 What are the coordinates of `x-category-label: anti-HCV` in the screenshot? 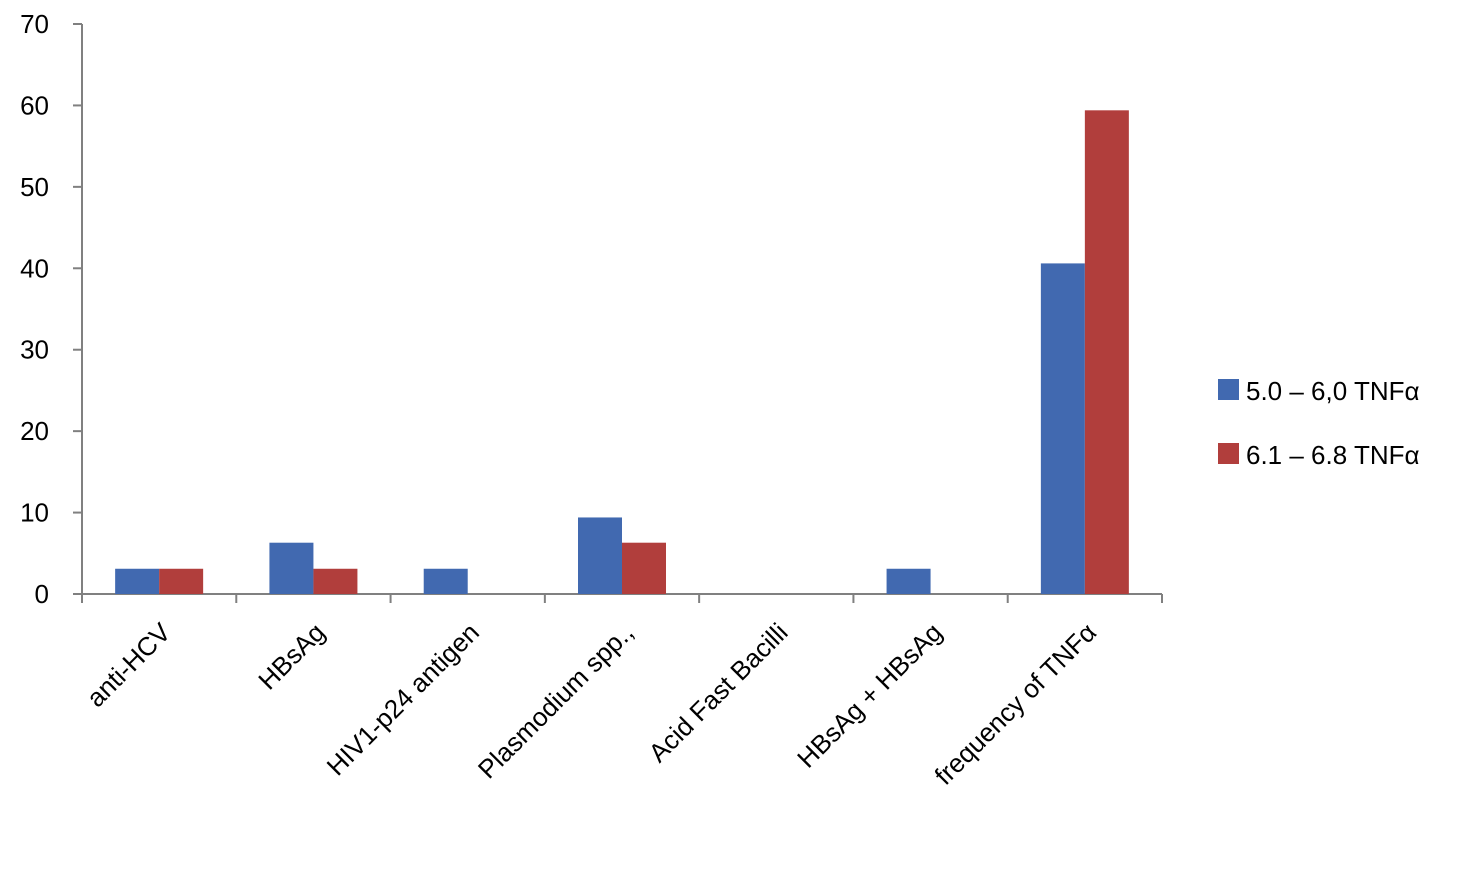 It's located at (129, 665).